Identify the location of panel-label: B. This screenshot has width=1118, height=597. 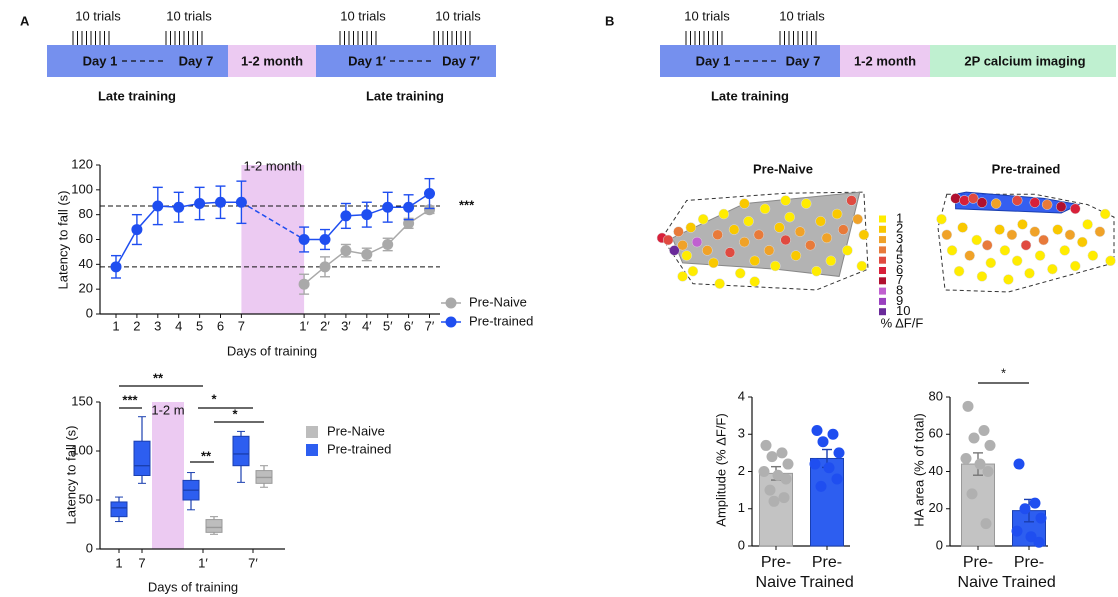
(609, 20).